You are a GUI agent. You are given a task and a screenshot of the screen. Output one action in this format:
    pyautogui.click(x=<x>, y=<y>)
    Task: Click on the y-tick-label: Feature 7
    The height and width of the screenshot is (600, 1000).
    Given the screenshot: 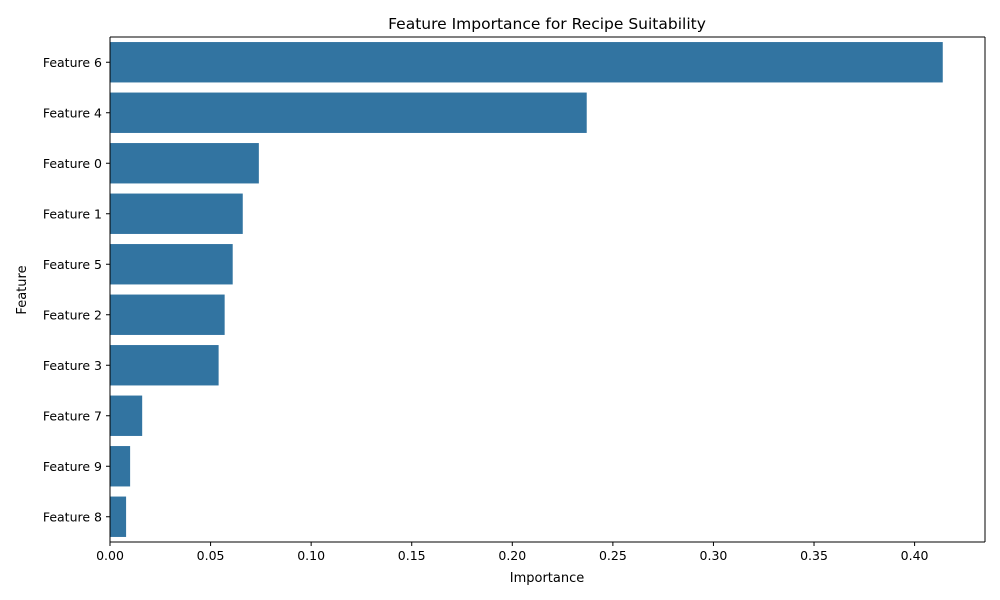 What is the action you would take?
    pyautogui.click(x=72, y=415)
    